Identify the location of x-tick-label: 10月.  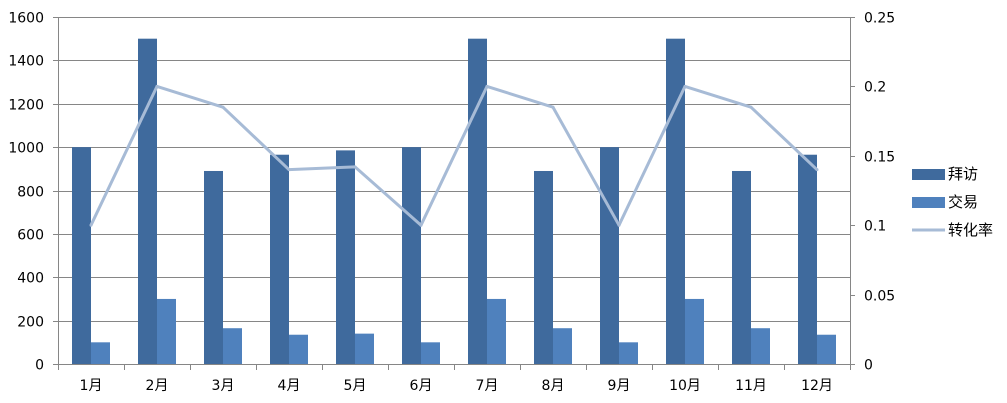
(685, 386).